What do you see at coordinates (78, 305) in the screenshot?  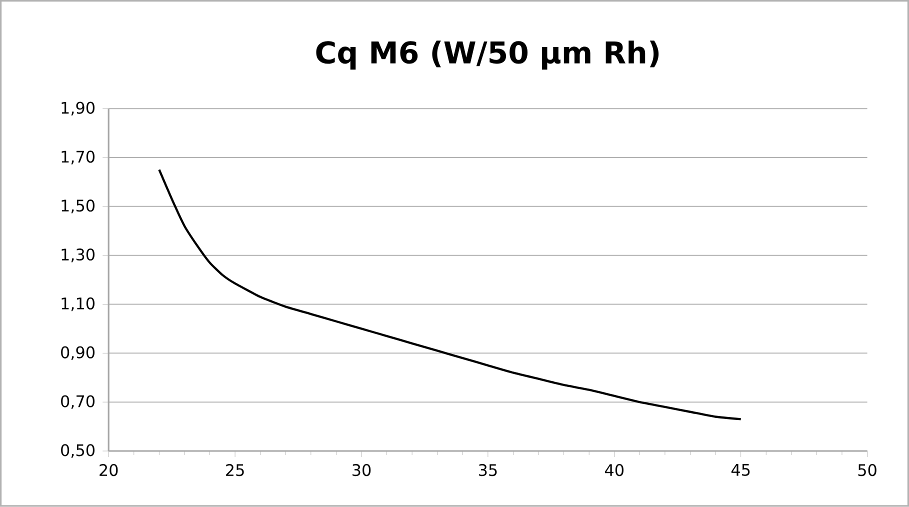 I see `y-tick-label: 1,10` at bounding box center [78, 305].